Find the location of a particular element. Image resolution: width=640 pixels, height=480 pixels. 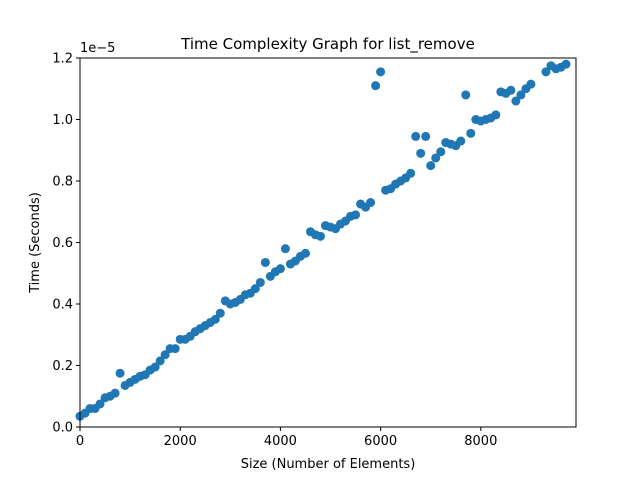

y-axis-ticks: 0.0 0.2 0.4 0.6 0.8 1.0 1.2 is located at coordinates (66, 244).